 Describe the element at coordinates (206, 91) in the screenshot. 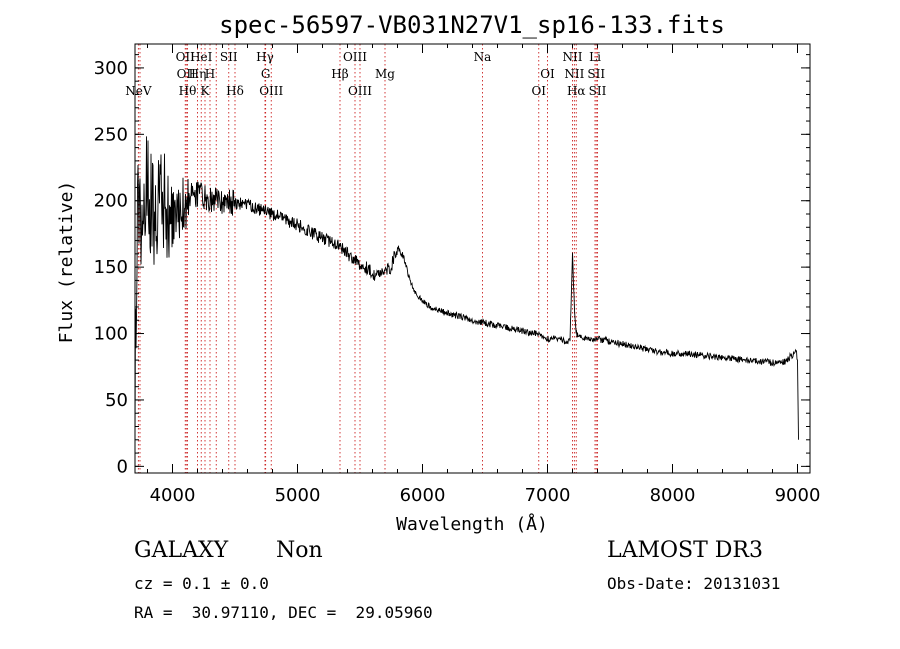

I see `line-marker-label: K` at that location.